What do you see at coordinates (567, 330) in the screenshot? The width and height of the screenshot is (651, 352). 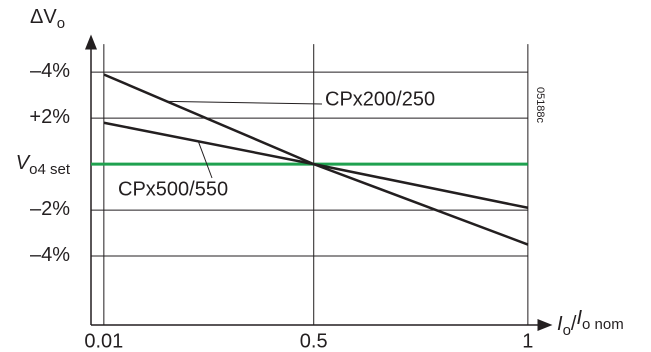 I see `x-axis-title-sub: o` at bounding box center [567, 330].